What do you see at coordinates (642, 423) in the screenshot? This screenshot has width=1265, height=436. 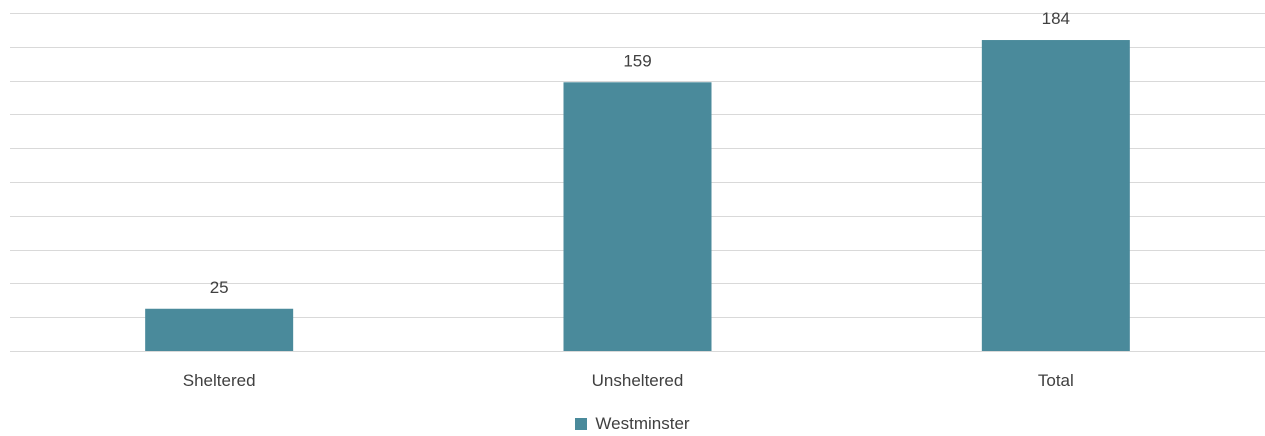 I see `legend-label-westminster: Westminster` at bounding box center [642, 423].